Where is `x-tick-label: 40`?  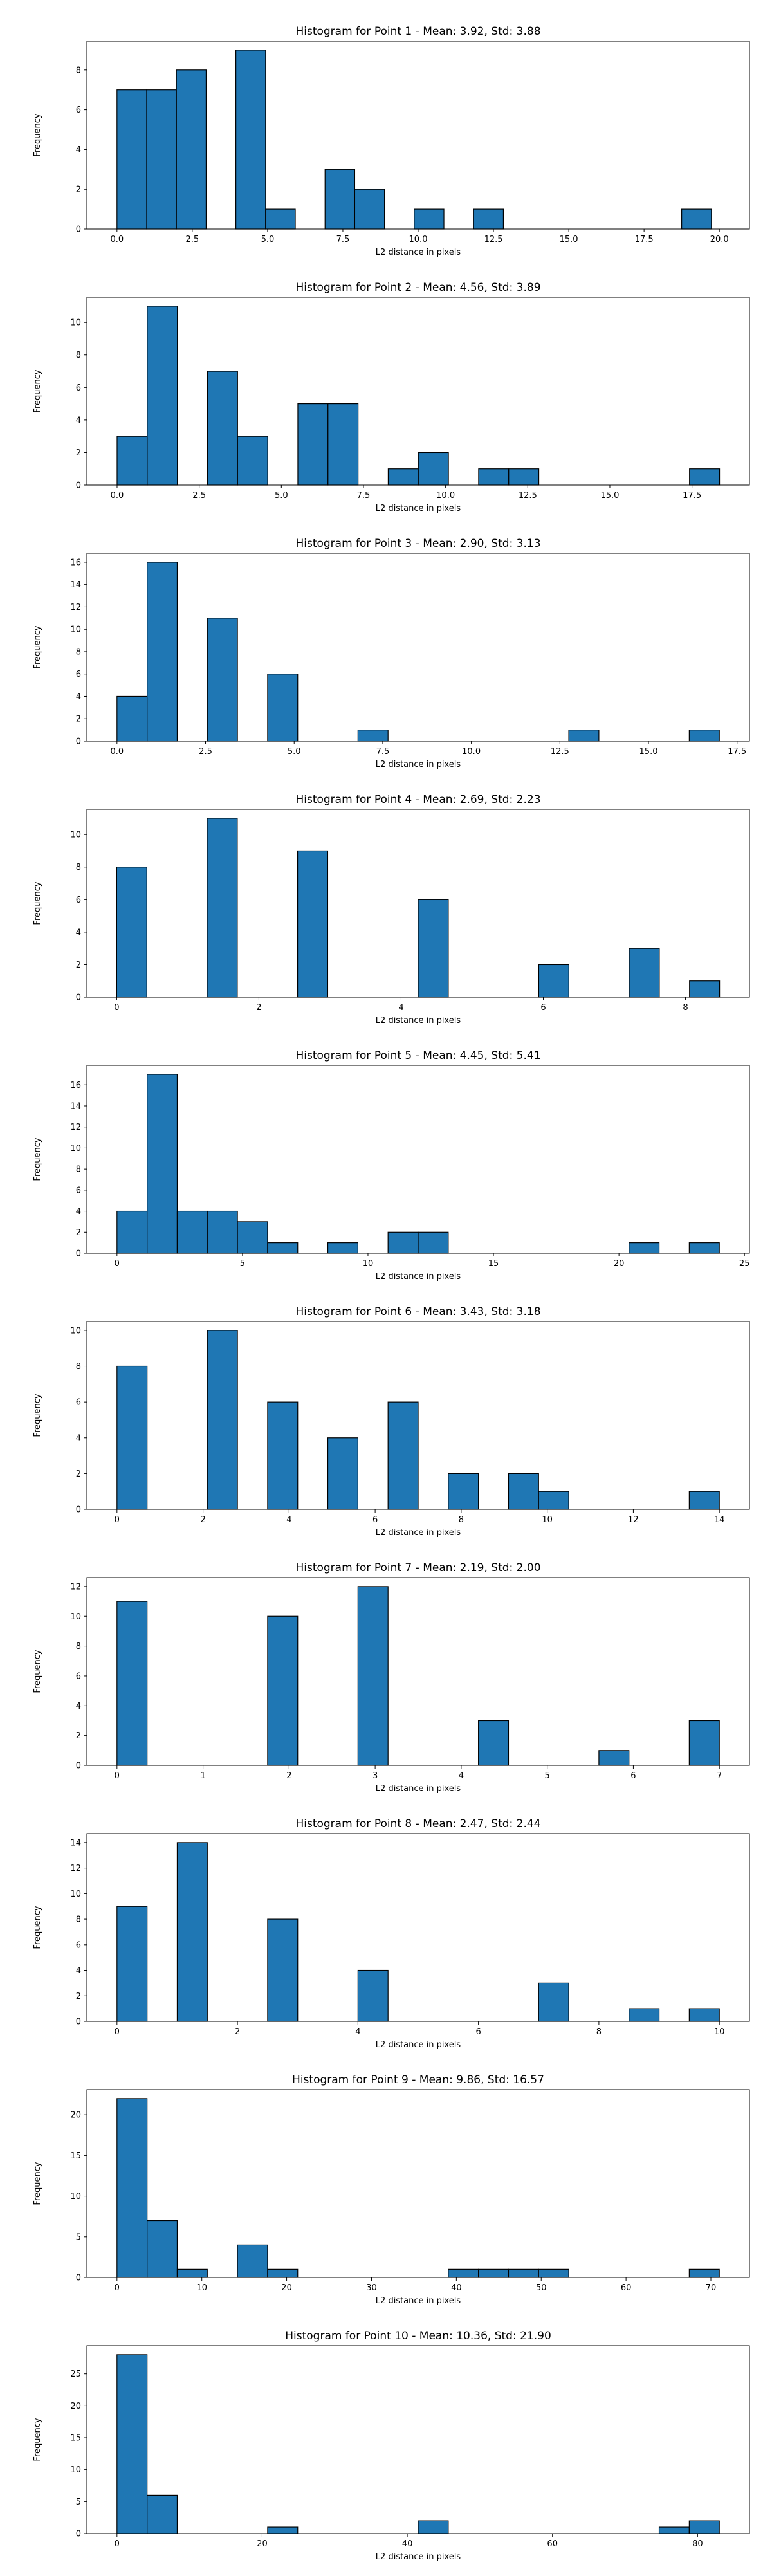
x-tick-label: 40 is located at coordinates (456, 2288).